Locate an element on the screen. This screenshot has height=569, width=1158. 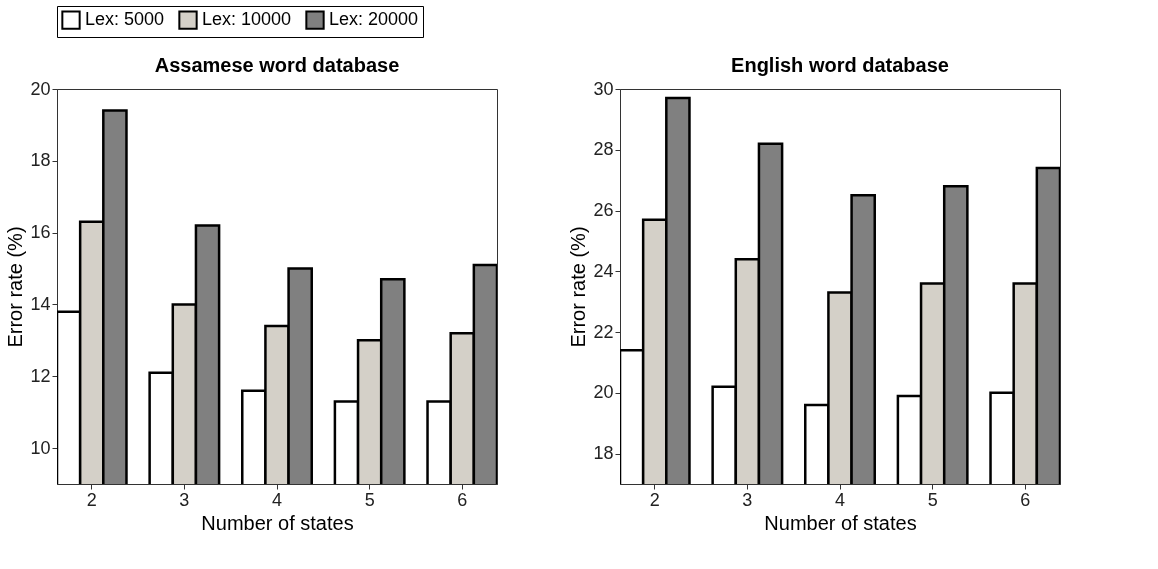
y-tick-label: 14 is located at coordinates (40, 303).